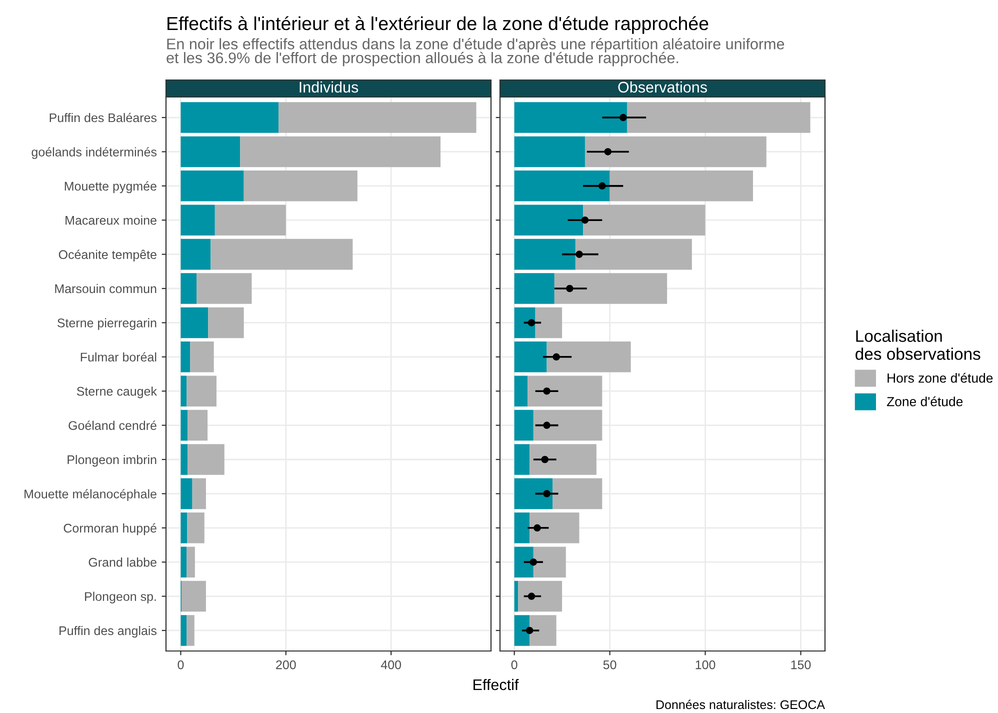 This screenshot has width=998, height=713. I want to click on y-tick-label: Mouette pygmée, so click(110, 187).